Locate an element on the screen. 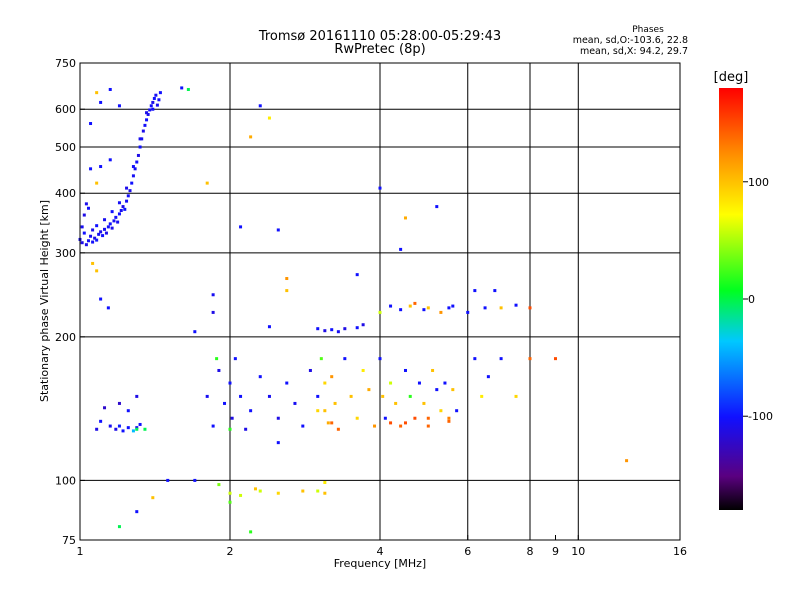 The width and height of the screenshot is (800, 600). y-tick-label: 500 is located at coordinates (65, 147).